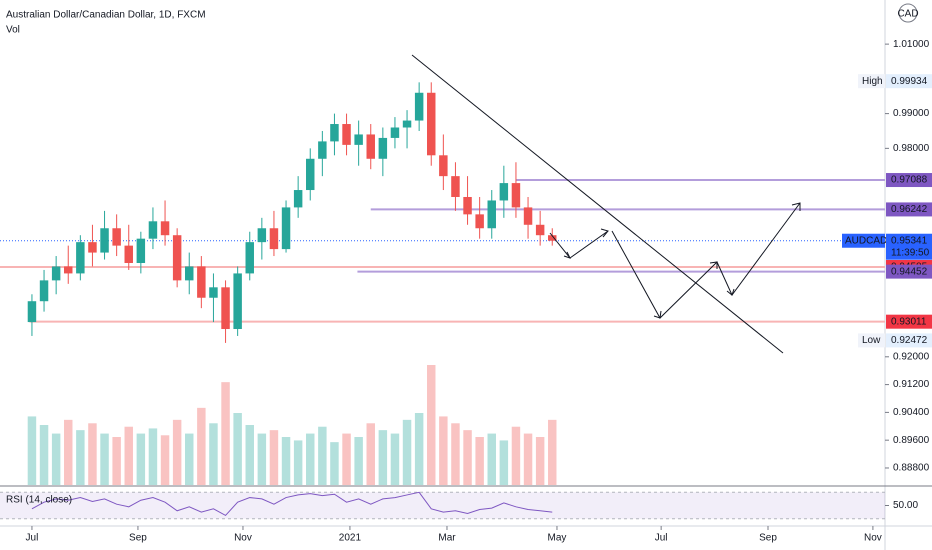  I want to click on currency-badge, so click(908, 13).